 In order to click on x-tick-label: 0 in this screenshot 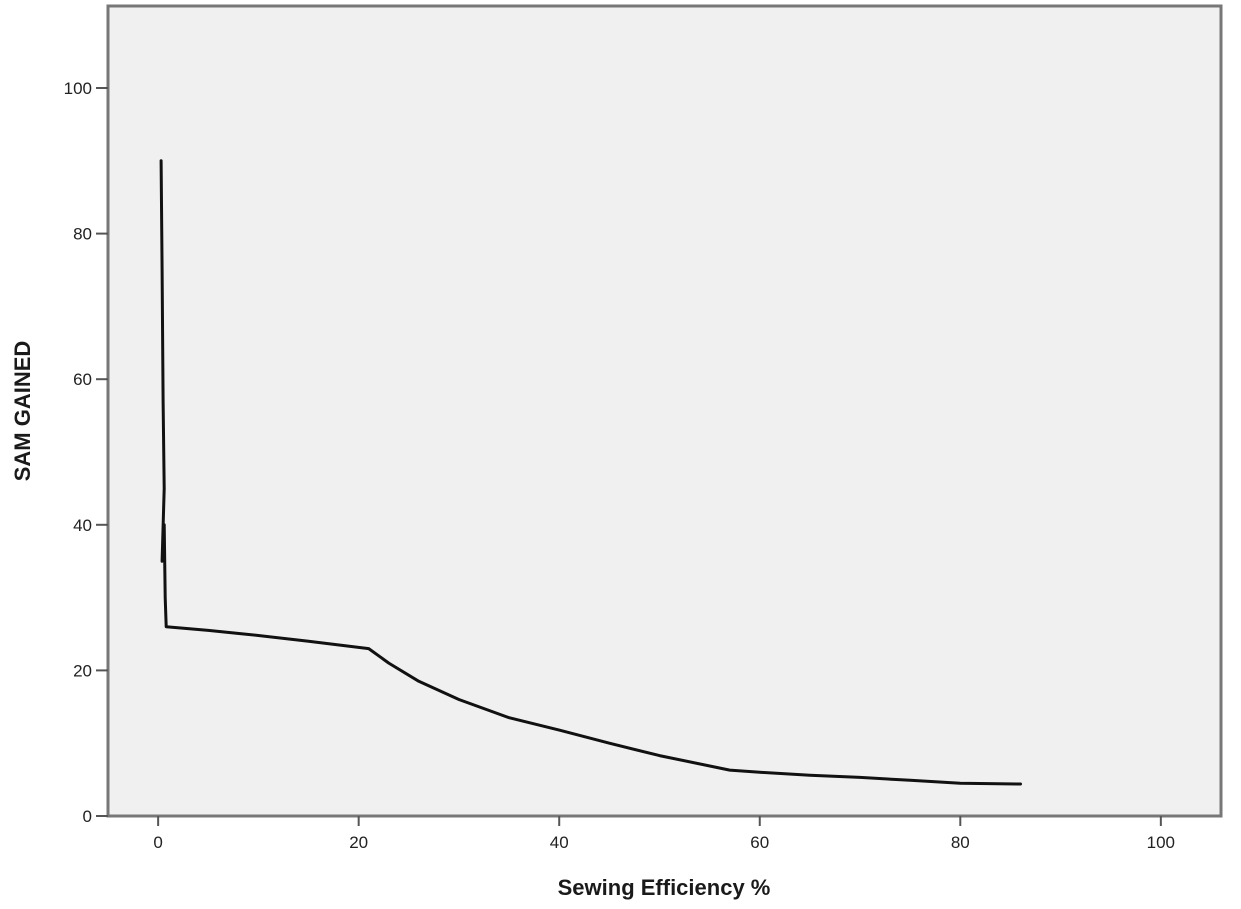, I will do `click(157, 842)`.